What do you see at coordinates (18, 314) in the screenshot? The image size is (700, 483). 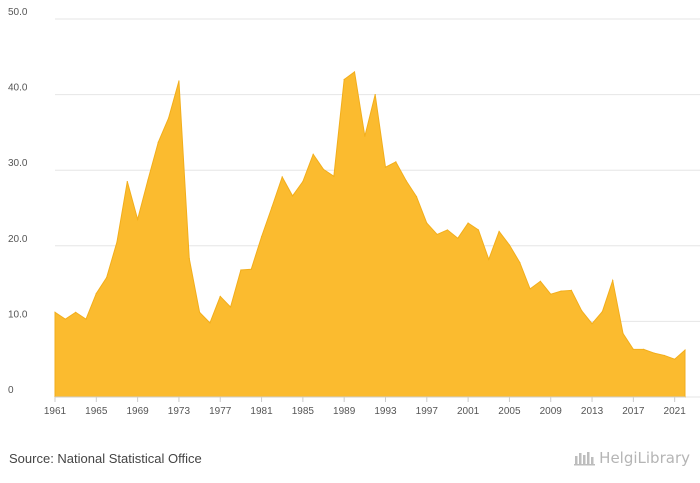 I see `y-tick-label: 10.0` at bounding box center [18, 314].